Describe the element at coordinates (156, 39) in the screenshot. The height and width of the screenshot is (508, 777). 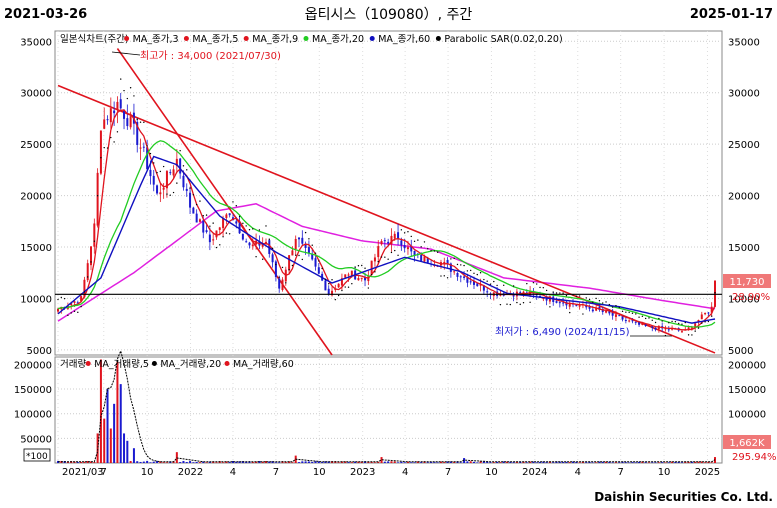
I see `legend-label-1: MA_종가,3` at that location.